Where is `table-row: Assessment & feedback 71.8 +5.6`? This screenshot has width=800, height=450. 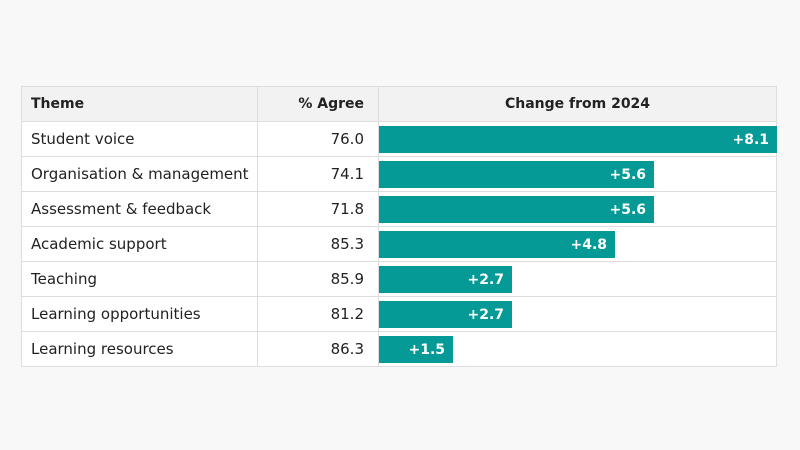
table-row: Assessment & feedback 71.8 +5.6 is located at coordinates (399, 209).